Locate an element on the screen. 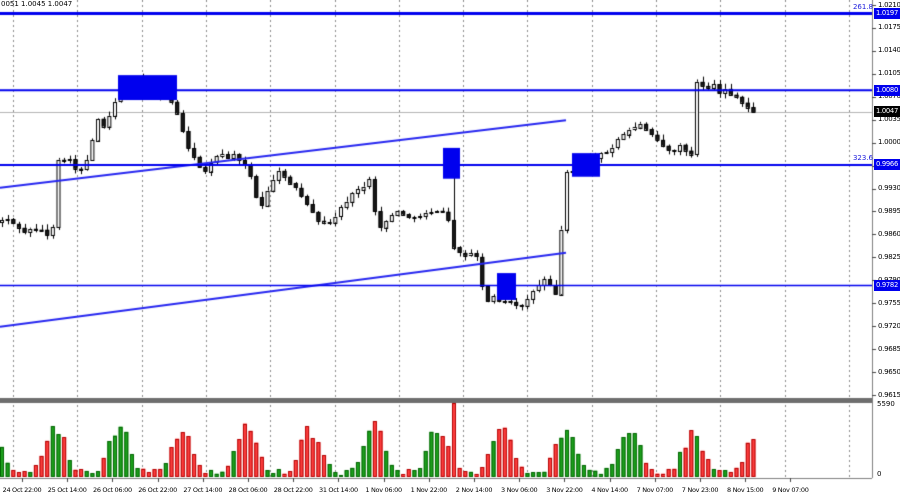 Image resolution: width=900 pixels, height=500 pixels. price-axis-label: 0.9930 is located at coordinates (889, 188).